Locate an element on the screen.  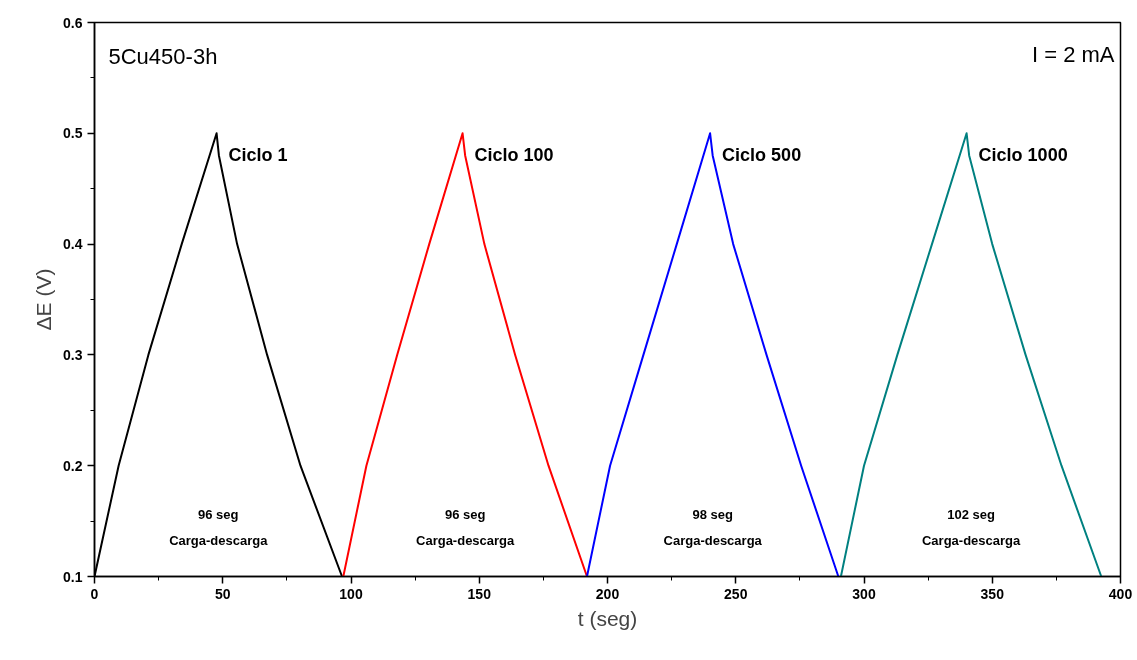
x-tick-label: 100 is located at coordinates (351, 593).